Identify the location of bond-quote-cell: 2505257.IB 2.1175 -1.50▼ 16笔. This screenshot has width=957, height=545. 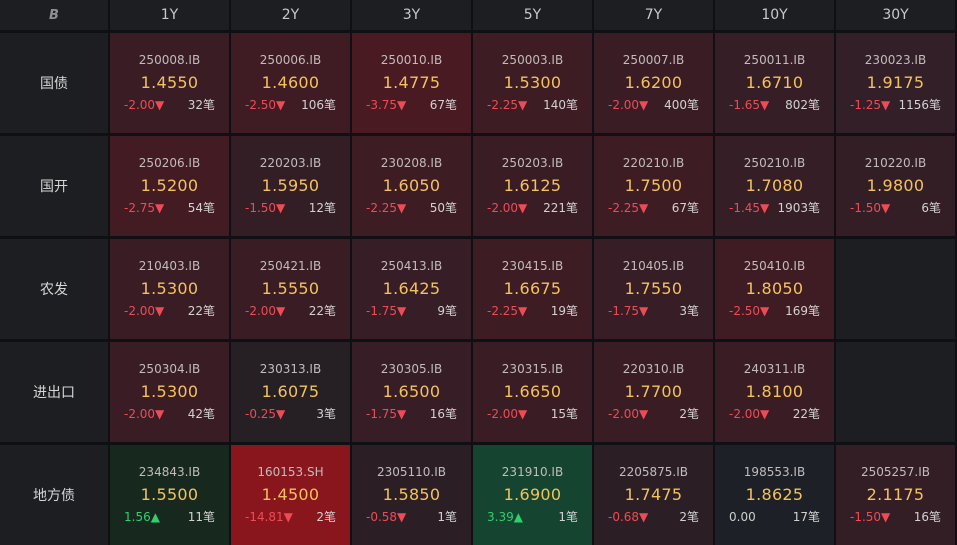
(895, 495).